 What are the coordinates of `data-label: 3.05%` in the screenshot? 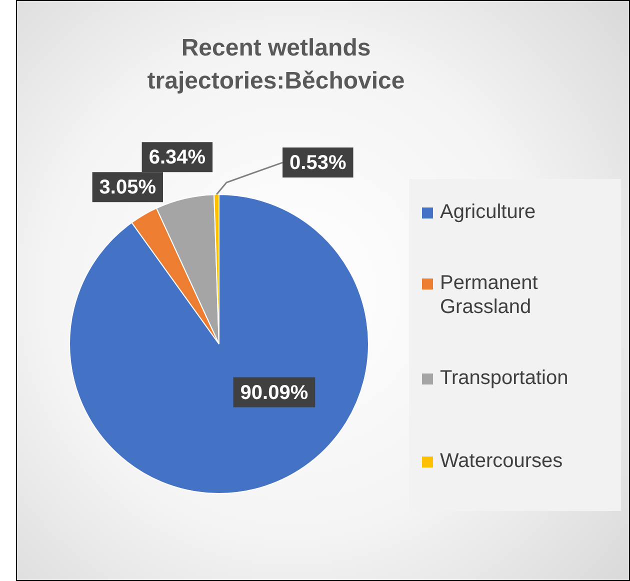 It's located at (127, 187).